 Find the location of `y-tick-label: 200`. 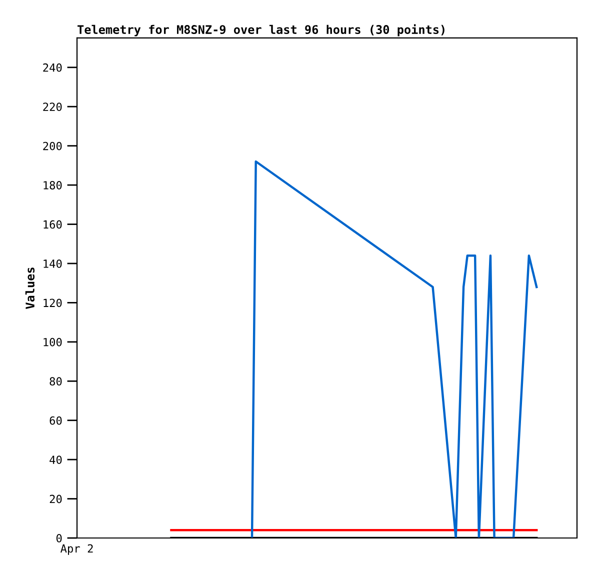

y-tick-label: 200 is located at coordinates (52, 146).